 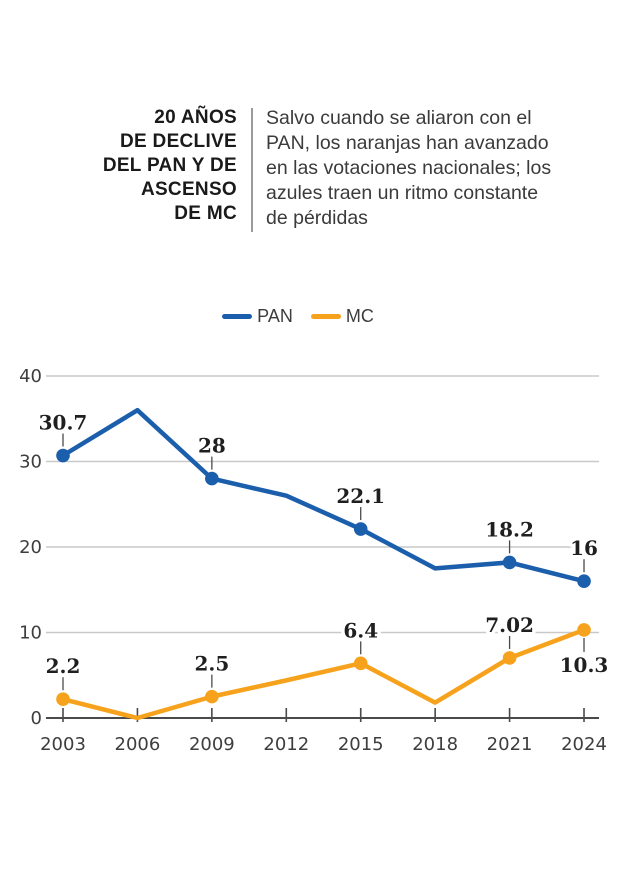 What do you see at coordinates (435, 744) in the screenshot?
I see `x-tick-label: 2018` at bounding box center [435, 744].